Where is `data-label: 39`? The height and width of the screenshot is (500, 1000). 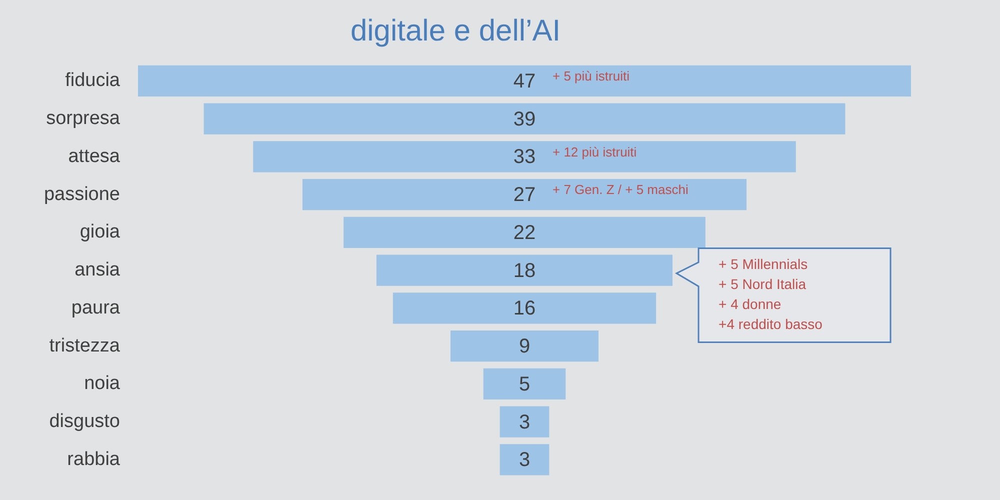
data-label: 39 is located at coordinates (524, 119).